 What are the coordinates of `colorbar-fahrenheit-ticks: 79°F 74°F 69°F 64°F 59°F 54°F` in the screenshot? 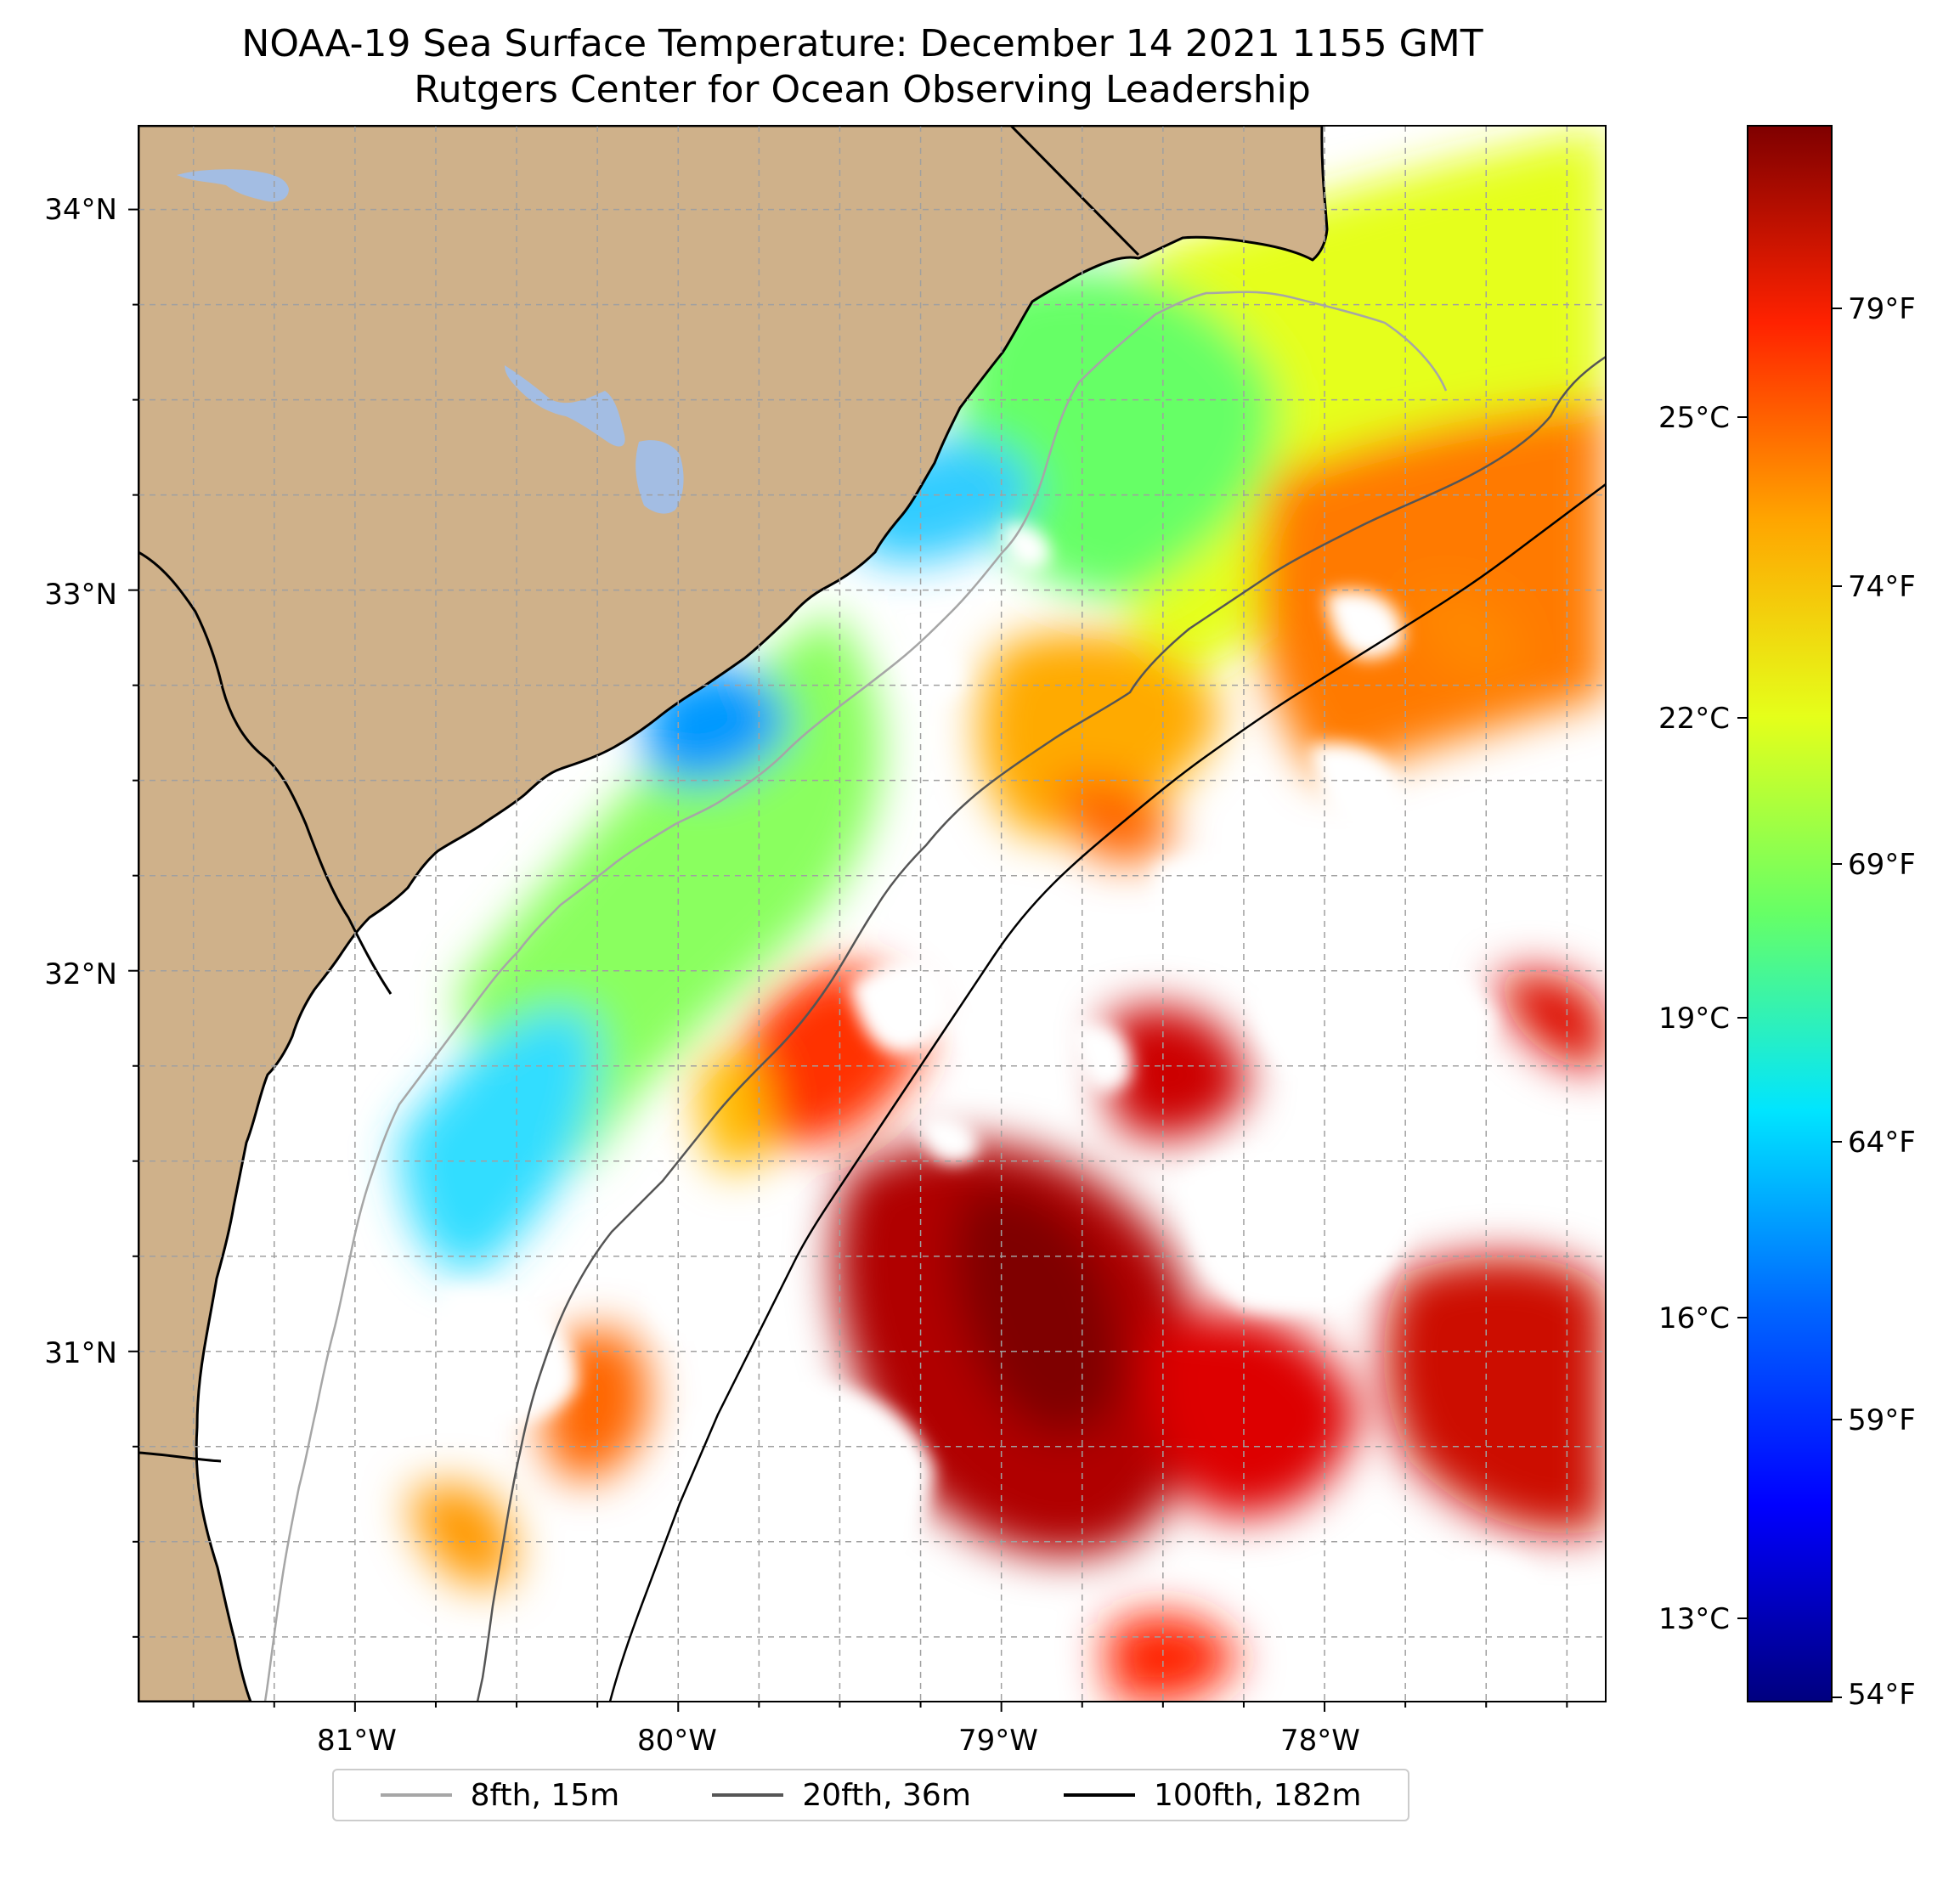 It's located at (1874, 1002).